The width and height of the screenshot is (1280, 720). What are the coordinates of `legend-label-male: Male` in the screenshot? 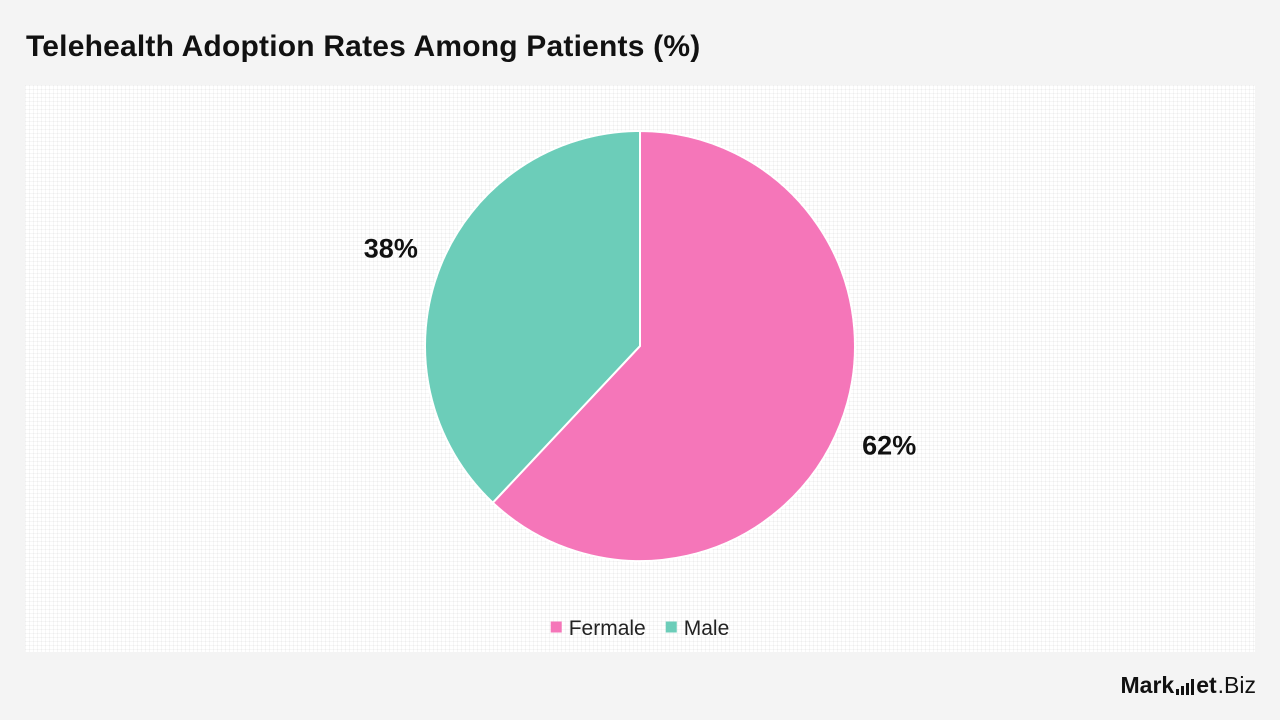 It's located at (707, 628).